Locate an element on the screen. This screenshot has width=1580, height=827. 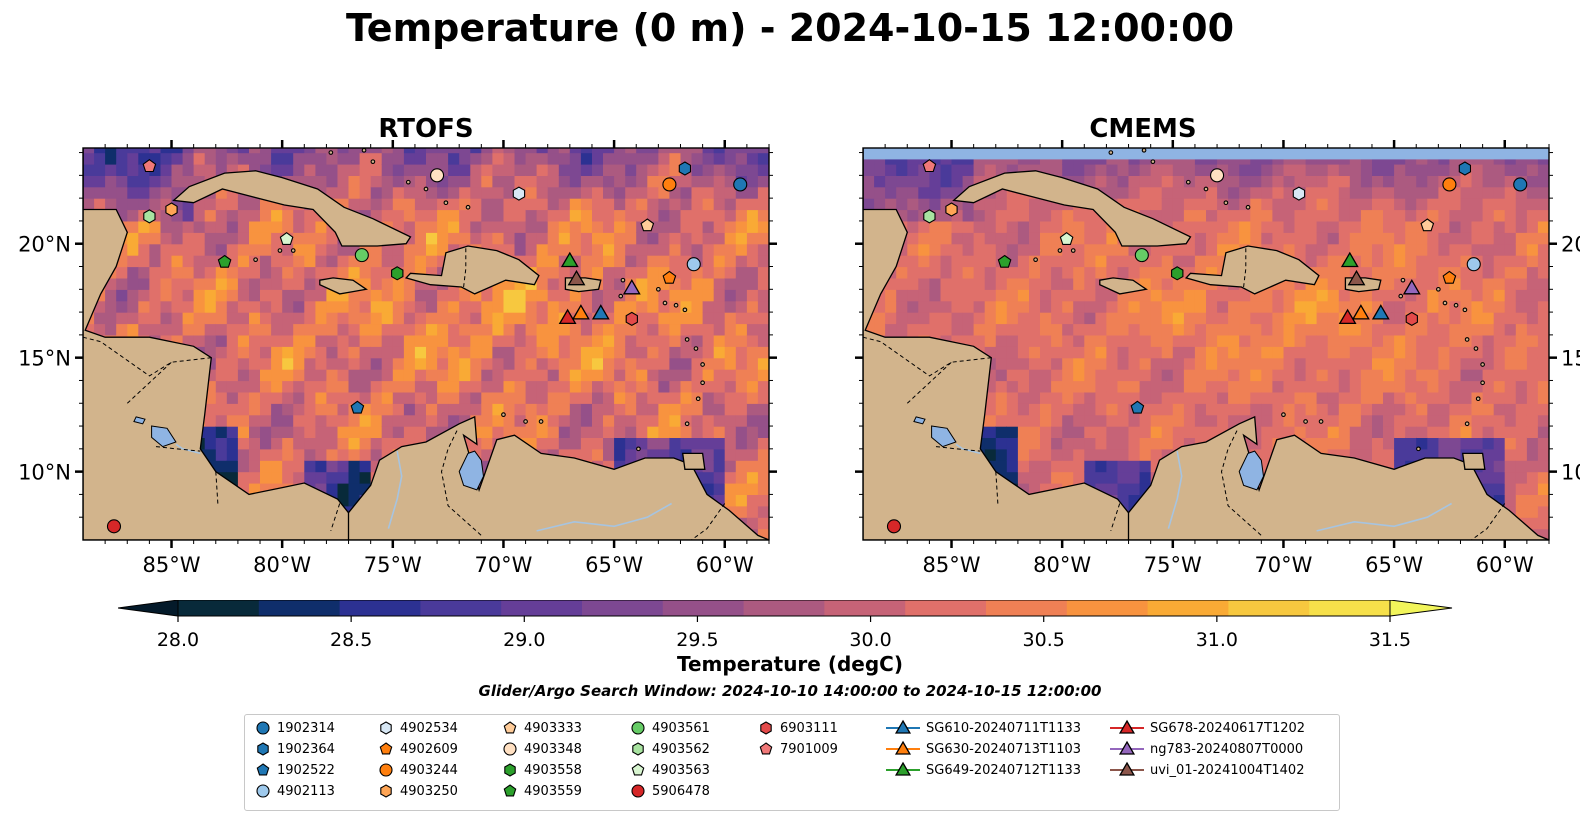
legend-entry-SG678-20240617T1202: SG678-20240617T1202 is located at coordinates (1207, 728).